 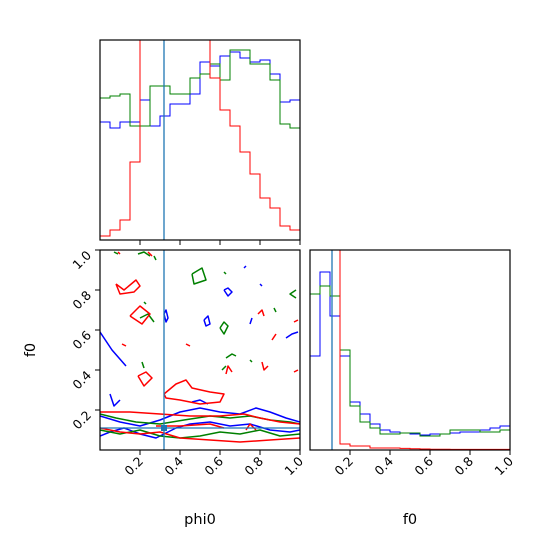 What do you see at coordinates (81, 379) in the screenshot?
I see `contour-y-tick-label: 0.4` at bounding box center [81, 379].